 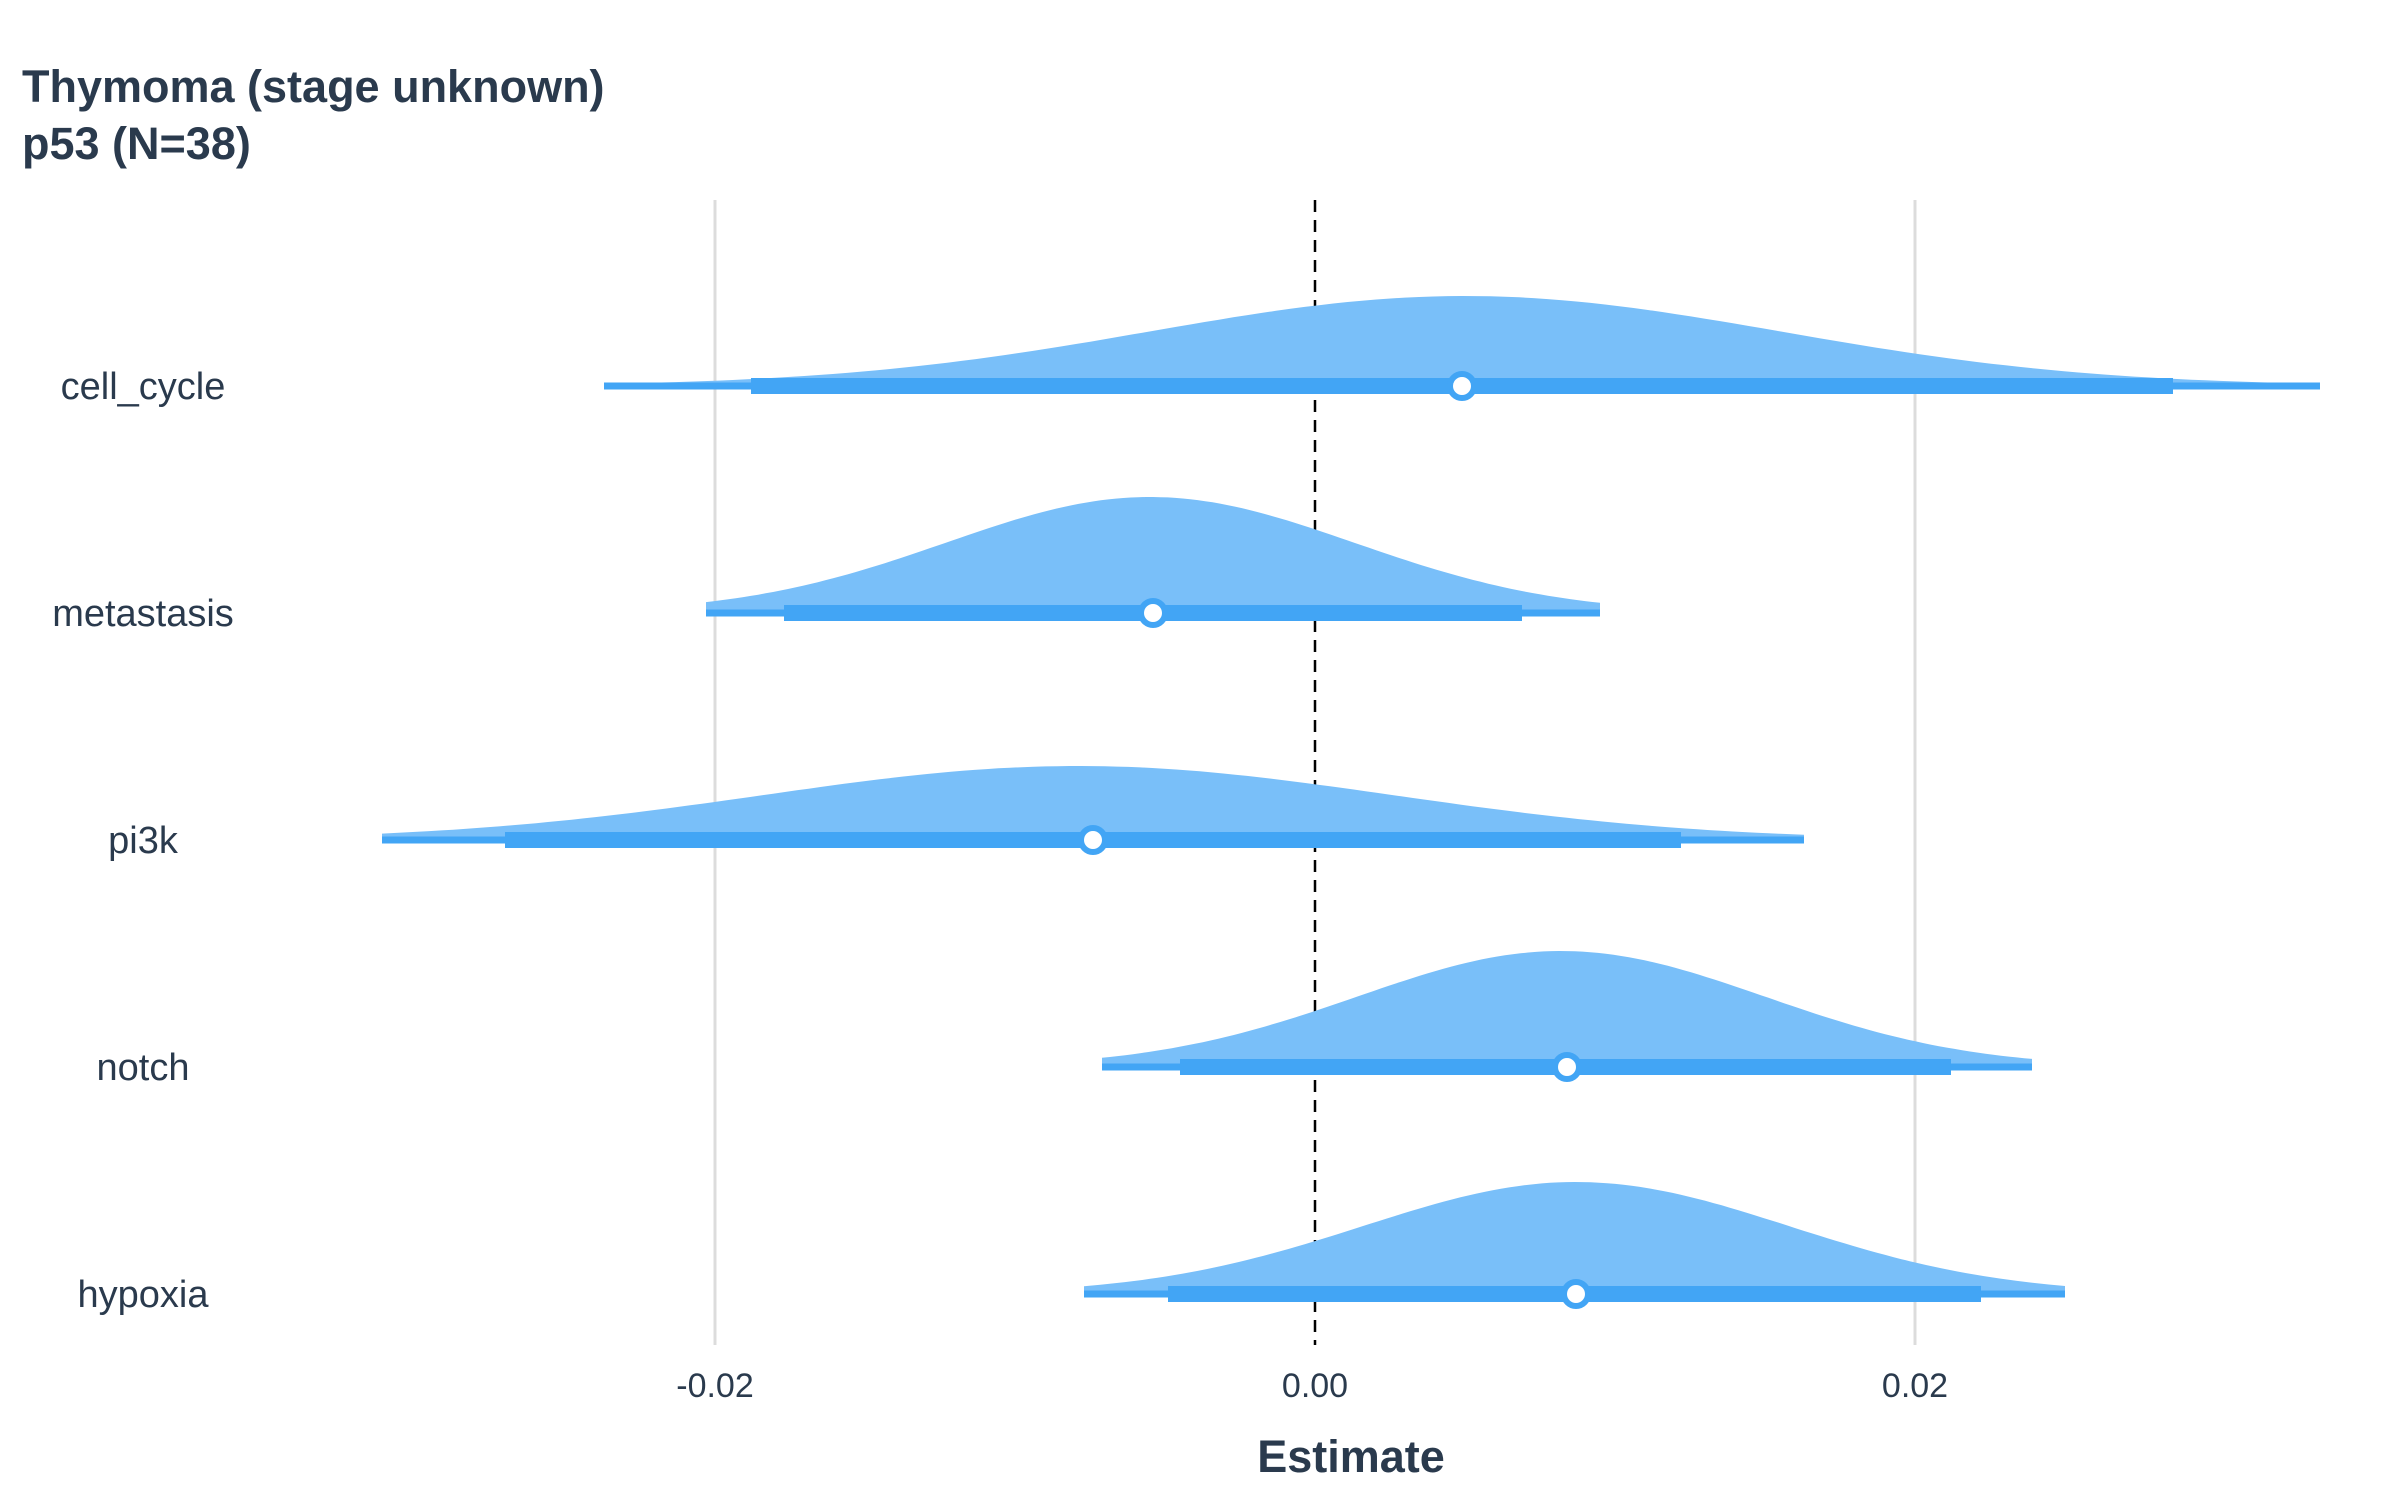 I want to click on row-pi3k, so click(x=1093, y=810).